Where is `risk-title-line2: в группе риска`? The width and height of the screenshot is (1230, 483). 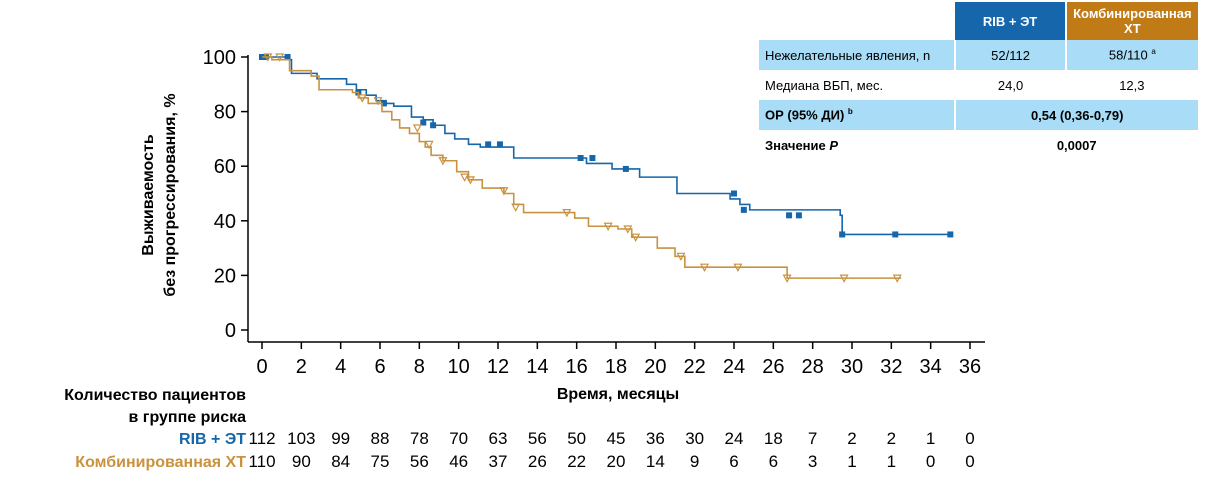 risk-title-line2: в группе риска is located at coordinates (188, 417).